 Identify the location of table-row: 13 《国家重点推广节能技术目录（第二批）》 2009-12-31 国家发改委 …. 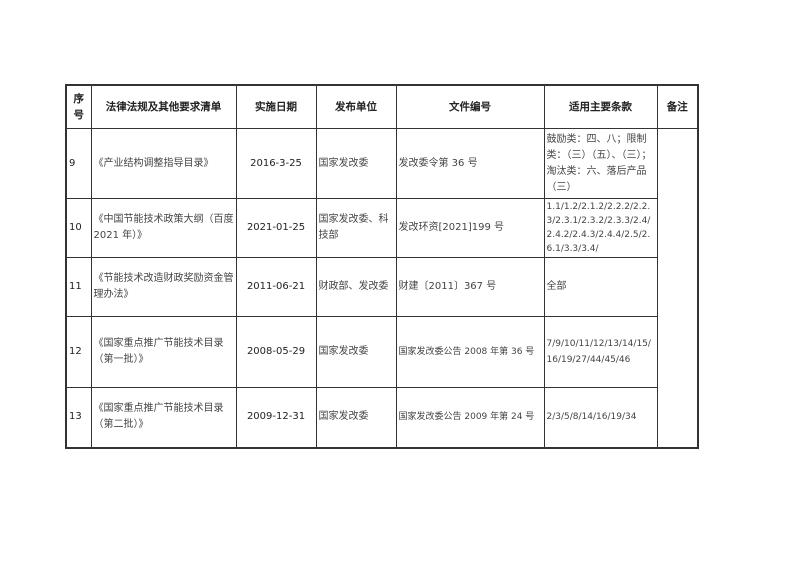
(381, 417).